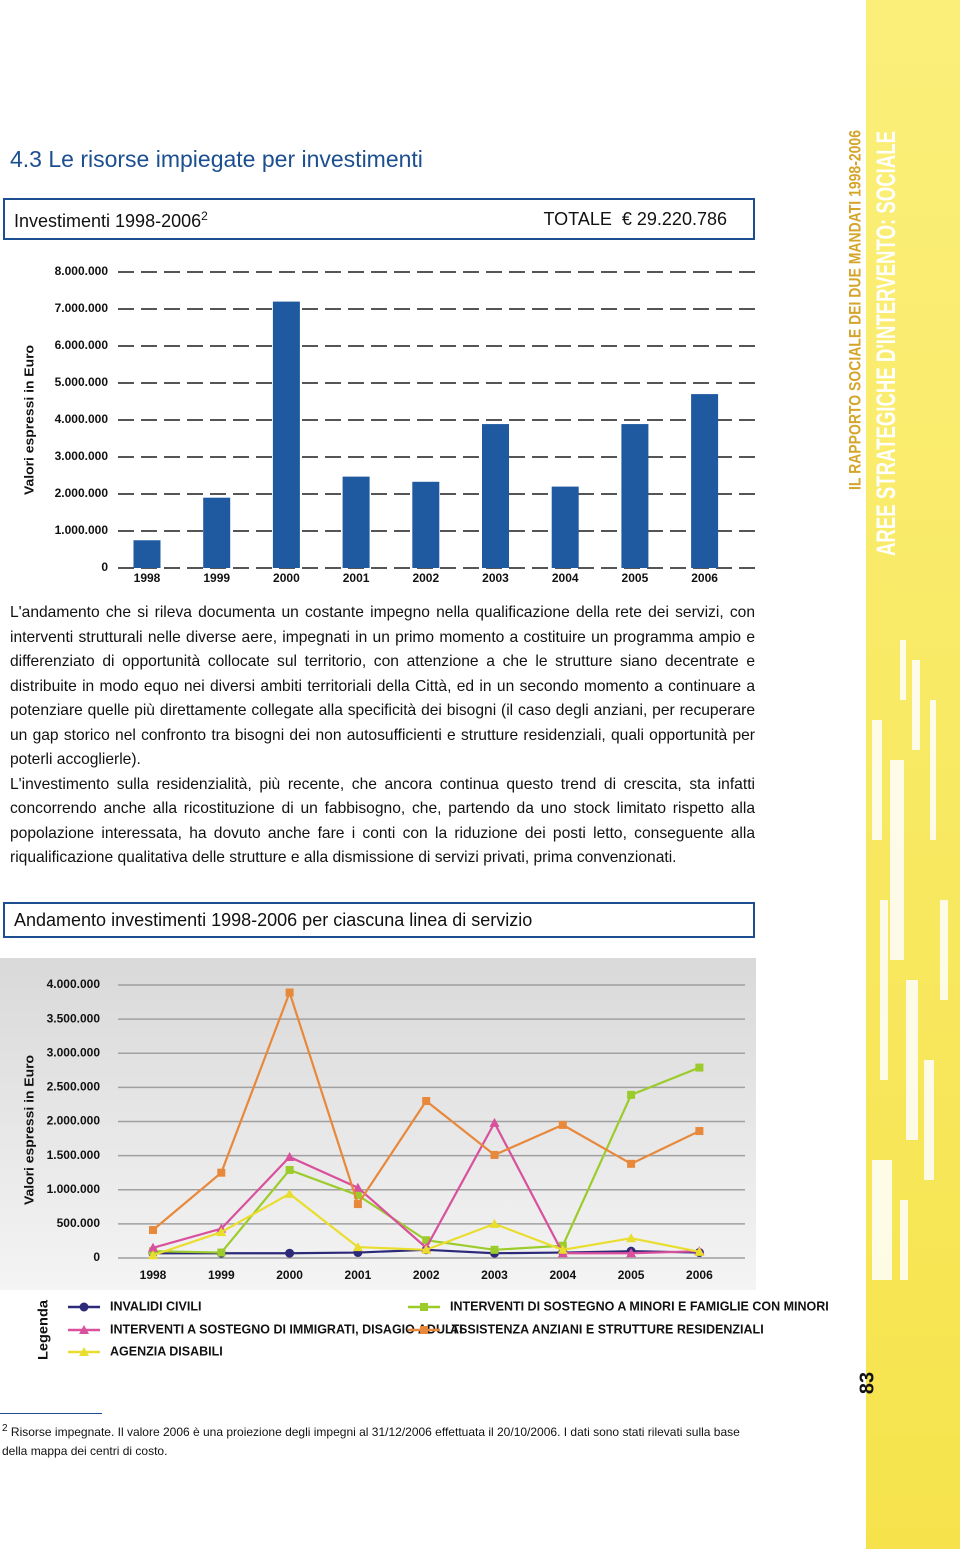 The image size is (960, 1549). I want to click on chart-title: Investimenti 1998-2006, so click(108, 221).